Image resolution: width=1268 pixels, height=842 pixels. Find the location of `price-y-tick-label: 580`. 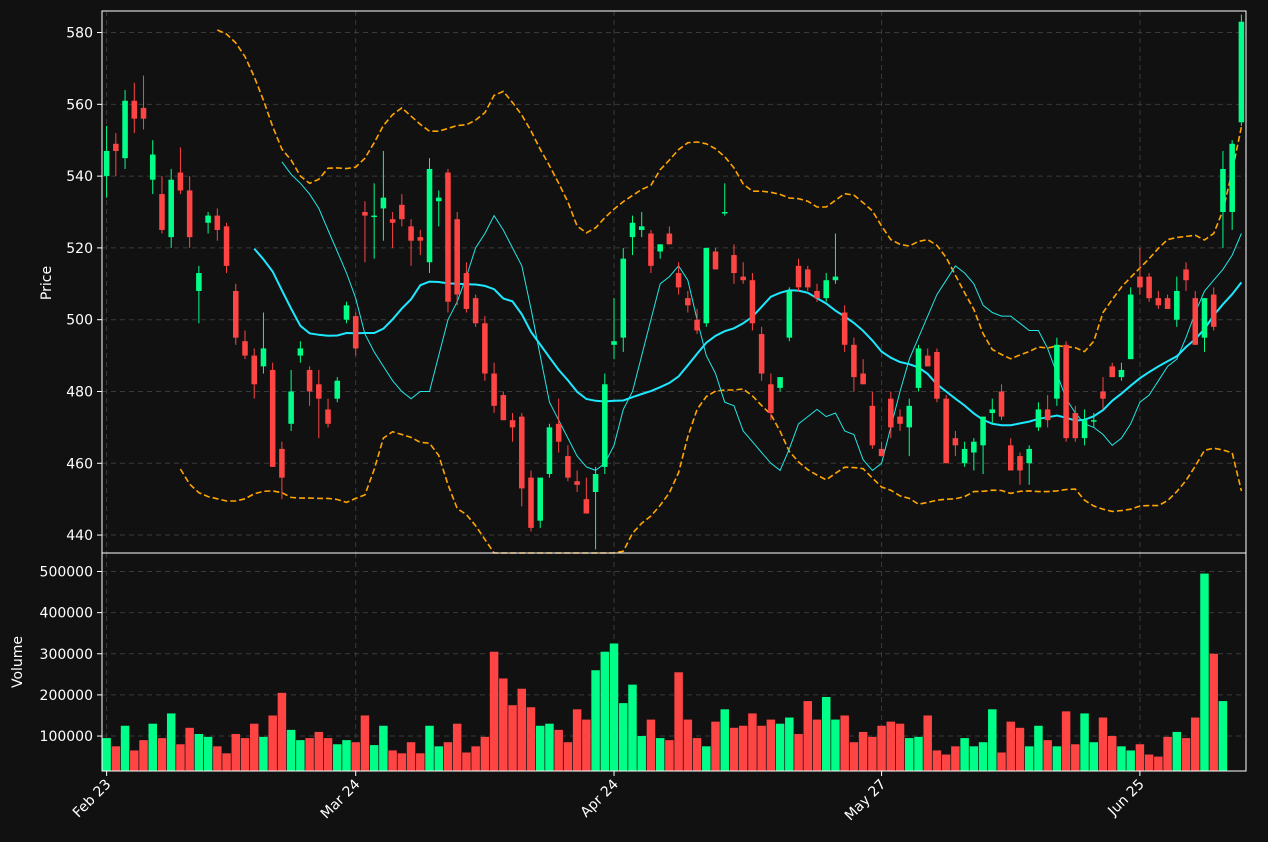

price-y-tick-label: 580 is located at coordinates (79, 34).